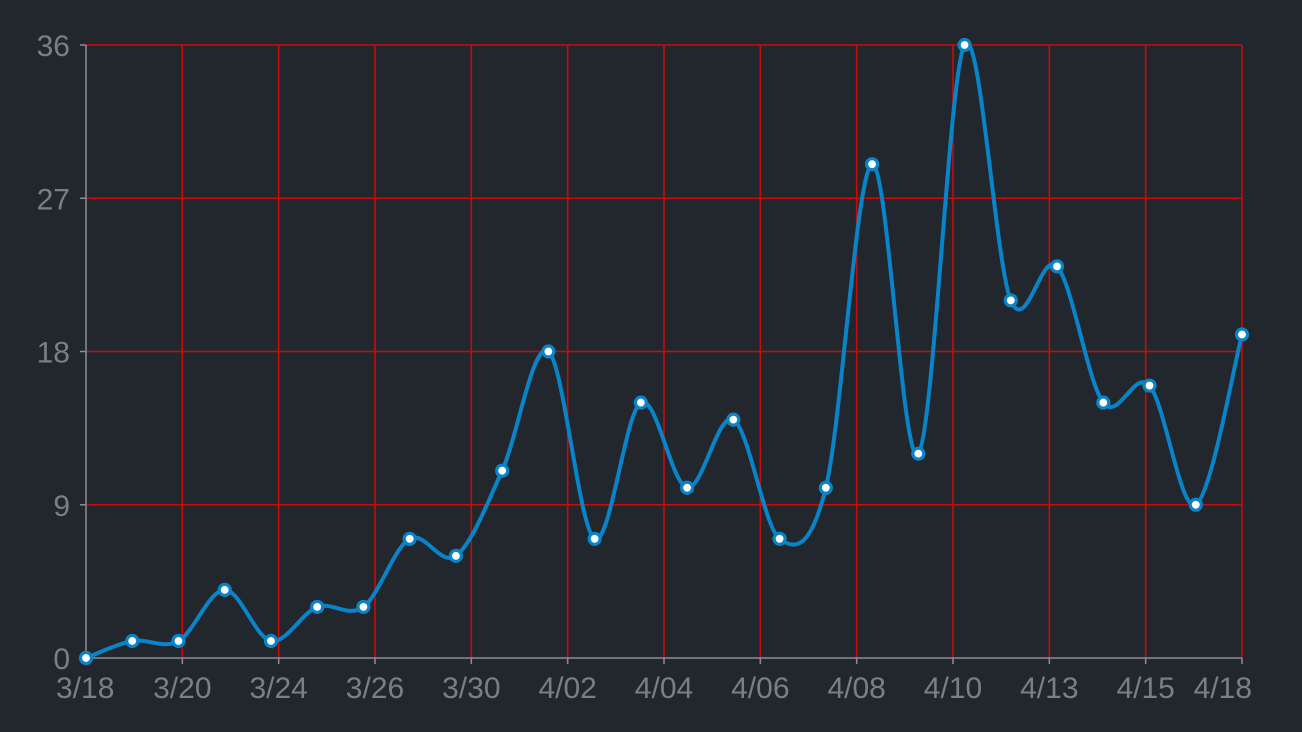  I want to click on x-tick-label: 4/08, so click(856, 688).